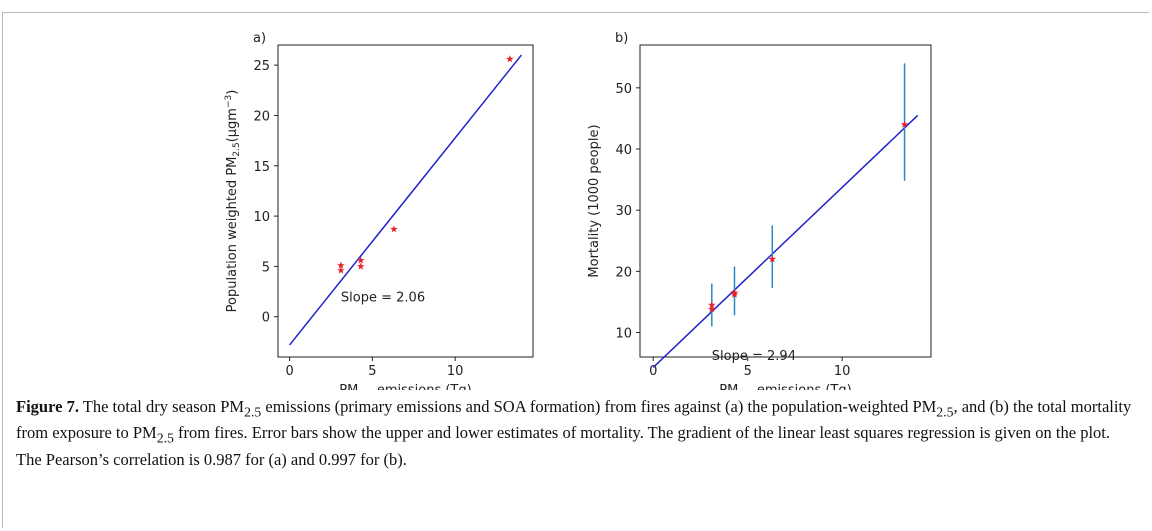 The image size is (1152, 531). I want to click on label-run: Population weighted PM, so click(232, 235).